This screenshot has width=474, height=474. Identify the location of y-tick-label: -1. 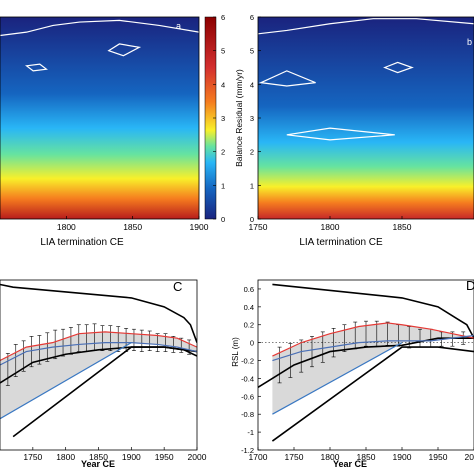
(250, 432).